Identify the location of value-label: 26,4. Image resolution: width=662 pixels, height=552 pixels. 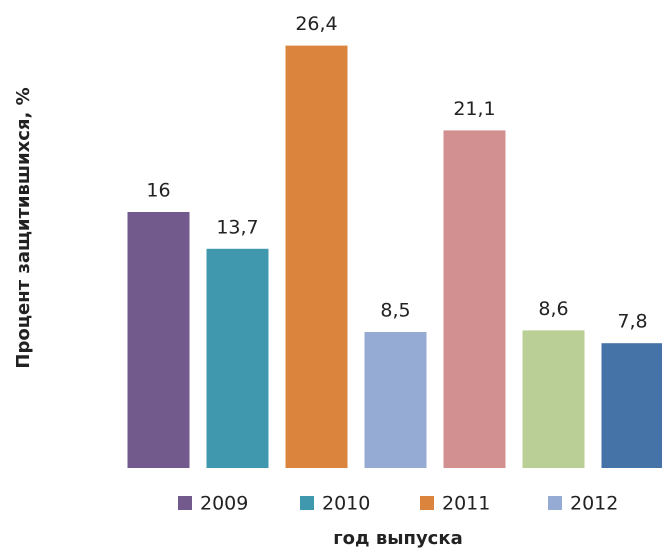
(316, 24).